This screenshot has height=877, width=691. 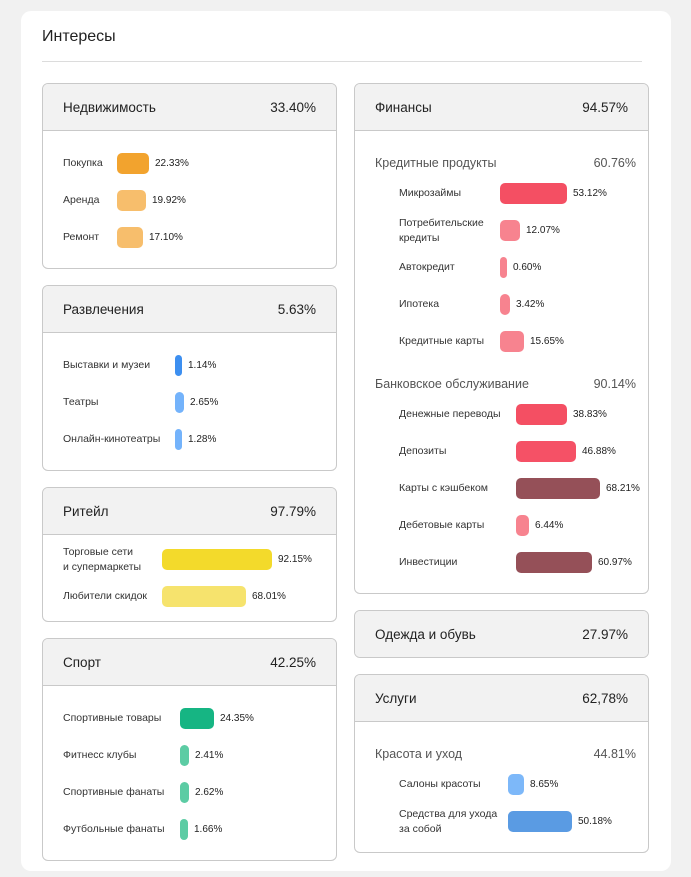 What do you see at coordinates (189, 163) in the screenshot?
I see `bar-row: Покупка 22.33%` at bounding box center [189, 163].